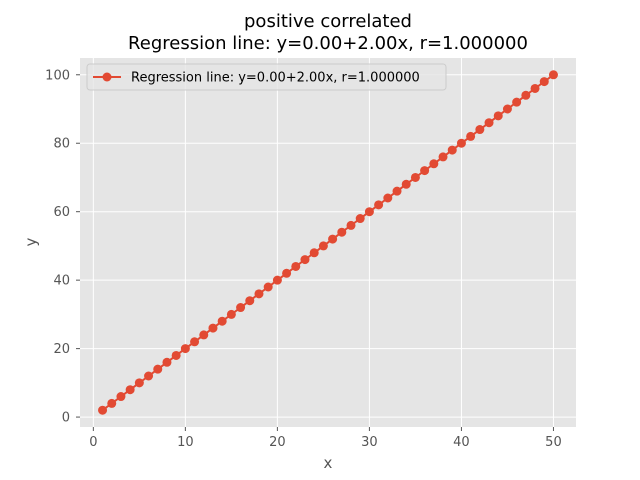  I want to click on y-tick-label: 20, so click(61, 349).